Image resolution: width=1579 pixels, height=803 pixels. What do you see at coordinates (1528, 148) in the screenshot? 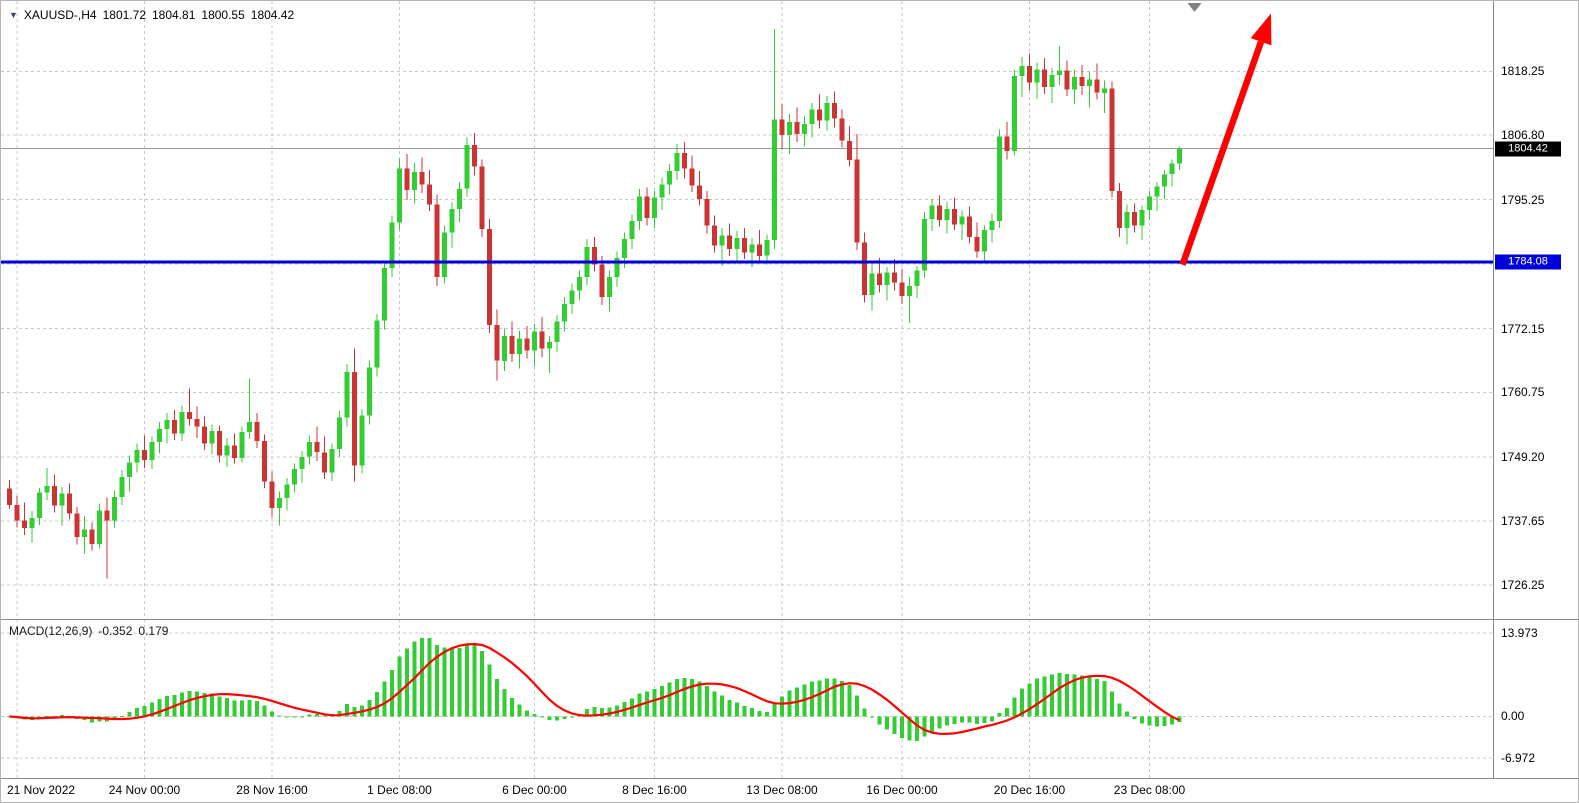
I see `current-price-badge: 1804.42` at bounding box center [1528, 148].